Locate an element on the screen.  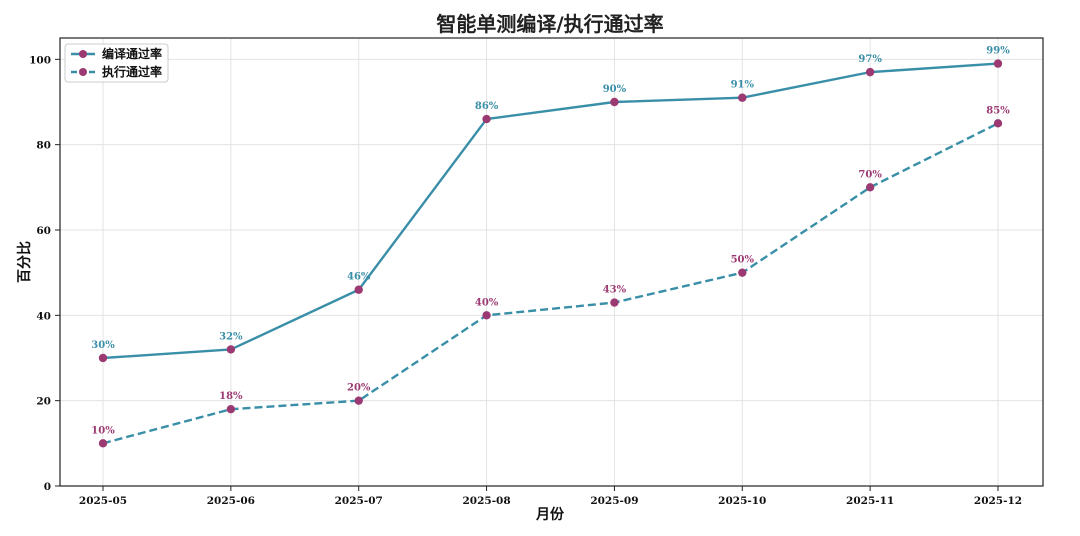
data-label: 50% is located at coordinates (743, 260).